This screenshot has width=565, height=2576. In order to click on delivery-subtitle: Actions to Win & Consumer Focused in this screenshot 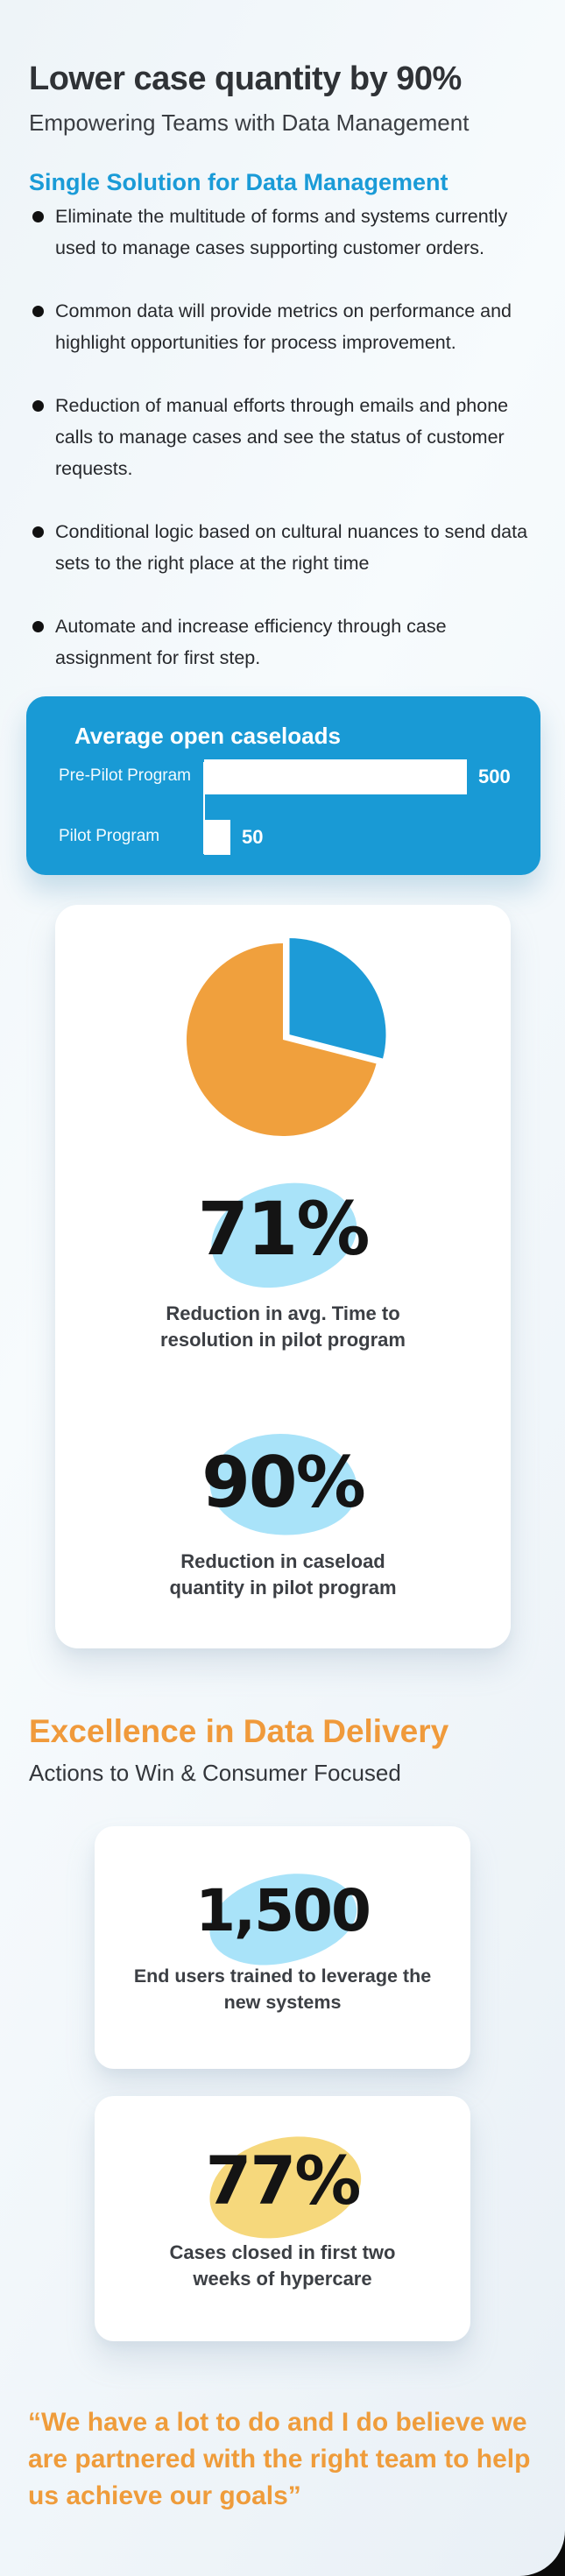, I will do `click(215, 1773)`.